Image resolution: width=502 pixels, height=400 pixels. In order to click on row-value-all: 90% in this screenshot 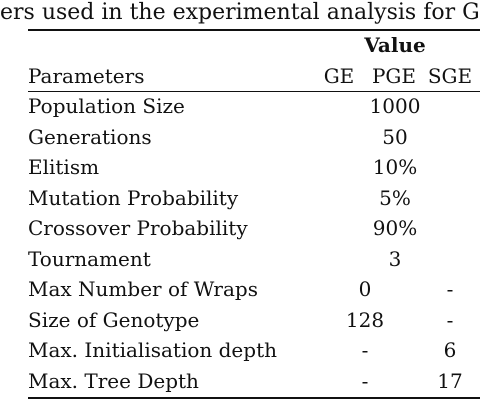, I will do `click(395, 228)`.